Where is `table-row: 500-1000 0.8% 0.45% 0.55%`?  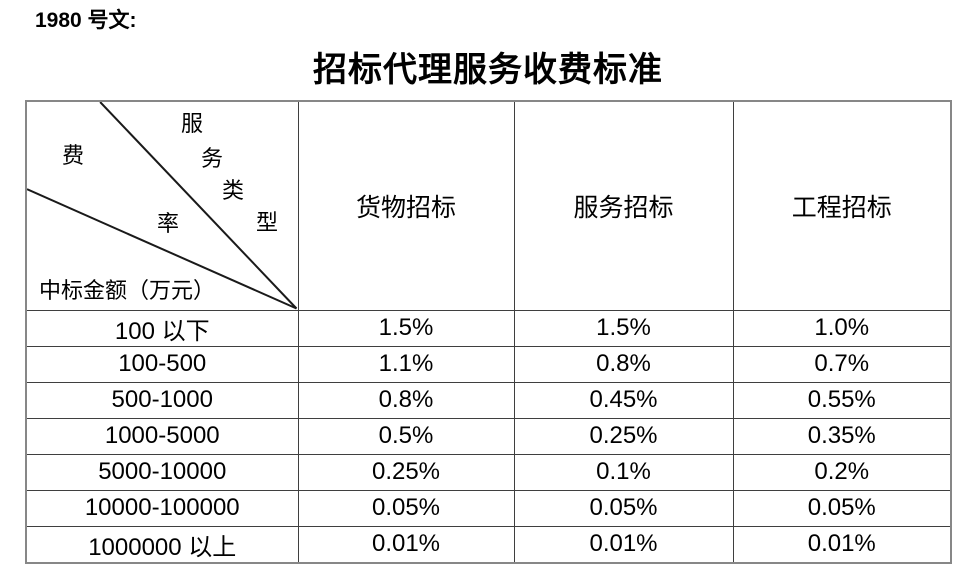
table-row: 500-1000 0.8% 0.45% 0.55% is located at coordinates (488, 400).